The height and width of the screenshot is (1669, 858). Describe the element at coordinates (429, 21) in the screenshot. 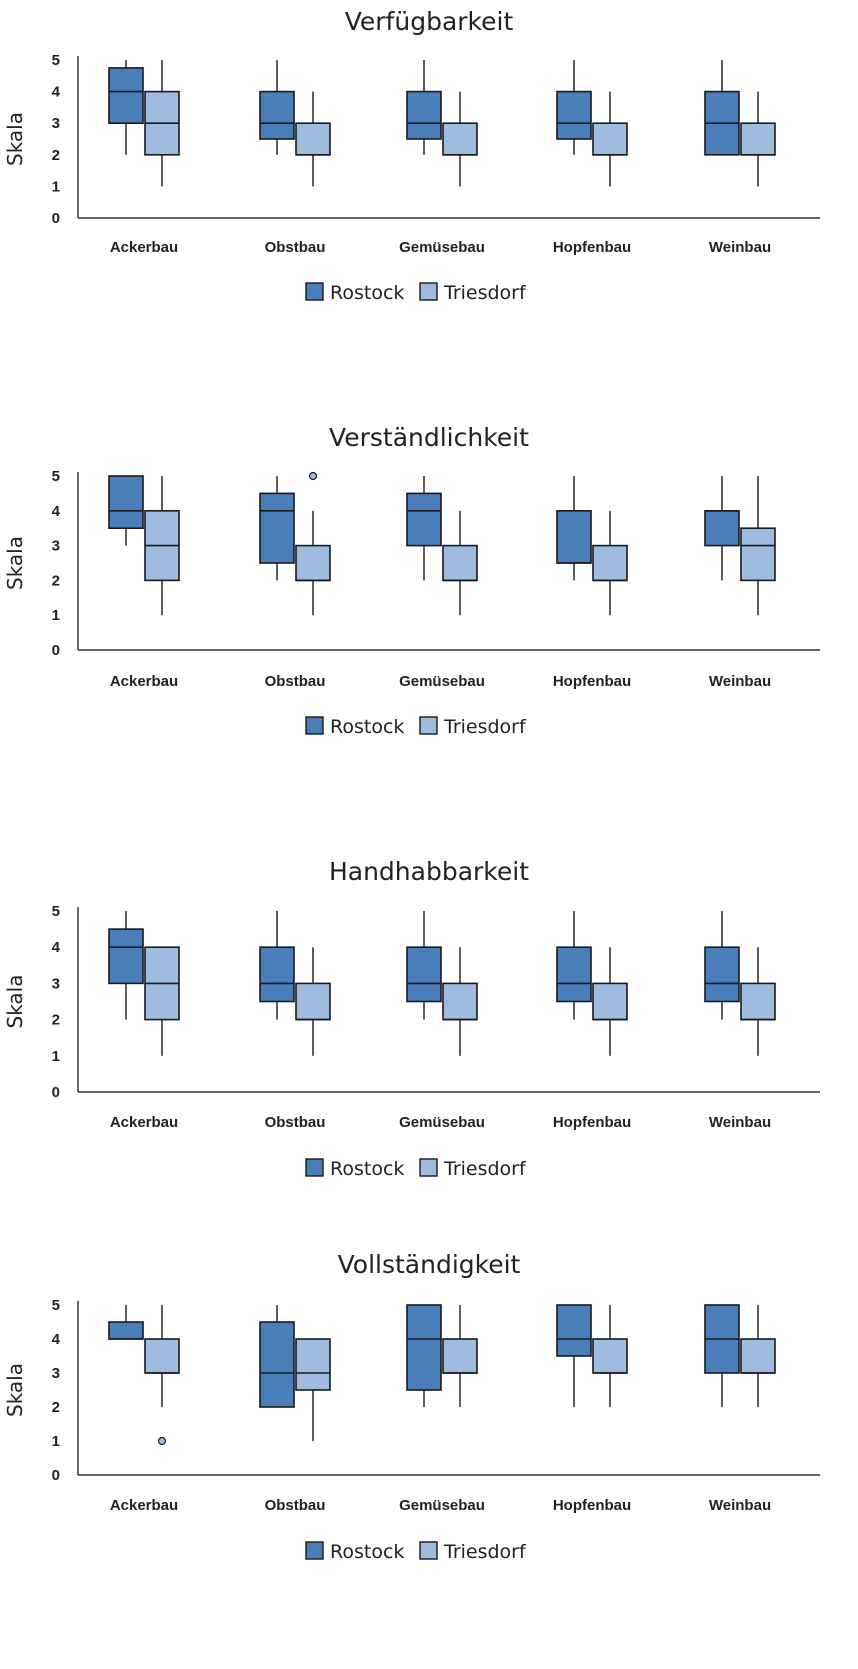

I see `chart-title: Verfügbarkeit` at that location.